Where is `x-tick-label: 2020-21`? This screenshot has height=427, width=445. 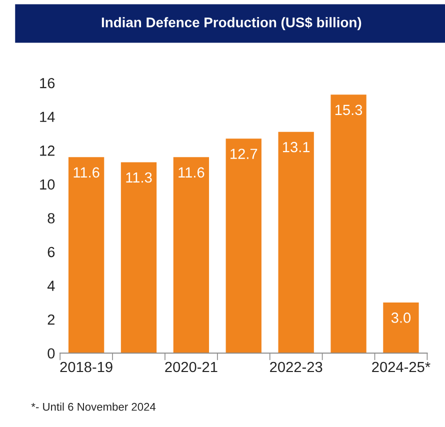
x-tick-label: 2020-21 is located at coordinates (191, 367).